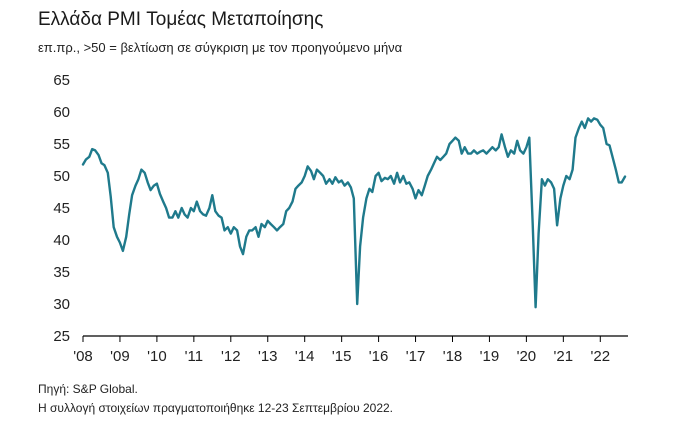 The image size is (700, 429). I want to click on x-tick-label: '11, so click(194, 356).